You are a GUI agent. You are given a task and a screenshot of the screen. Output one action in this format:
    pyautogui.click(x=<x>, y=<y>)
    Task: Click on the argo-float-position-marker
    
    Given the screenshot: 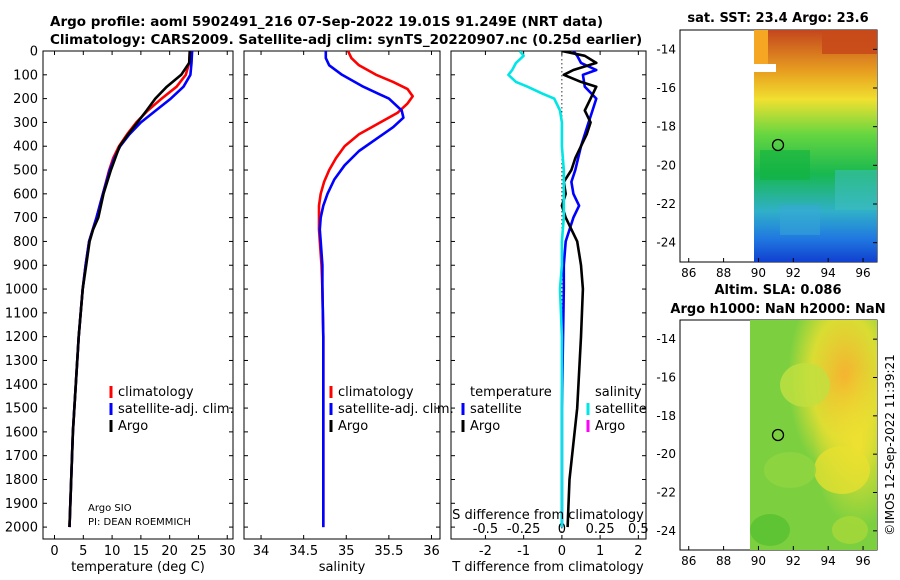 What is the action you would take?
    pyautogui.click(x=778, y=145)
    